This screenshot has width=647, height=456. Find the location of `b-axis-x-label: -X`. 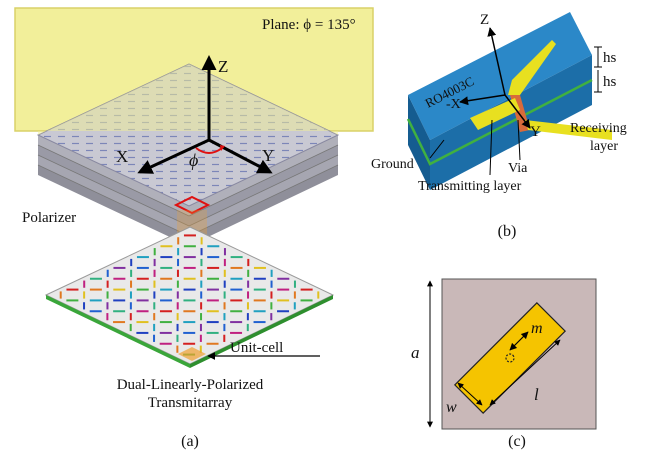

b-axis-x-label: -X is located at coordinates (453, 104).